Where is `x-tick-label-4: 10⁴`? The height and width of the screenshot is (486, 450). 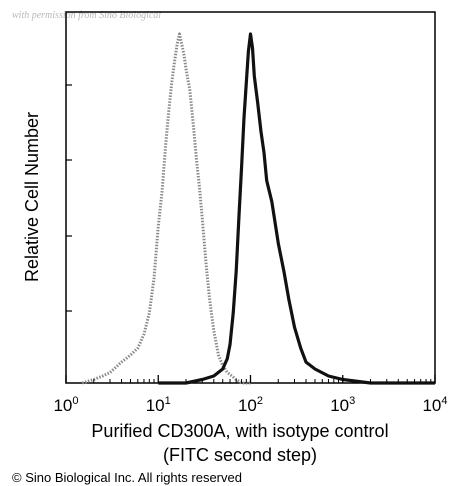
x-tick-label-4: 10⁴ is located at coordinates (434, 405).